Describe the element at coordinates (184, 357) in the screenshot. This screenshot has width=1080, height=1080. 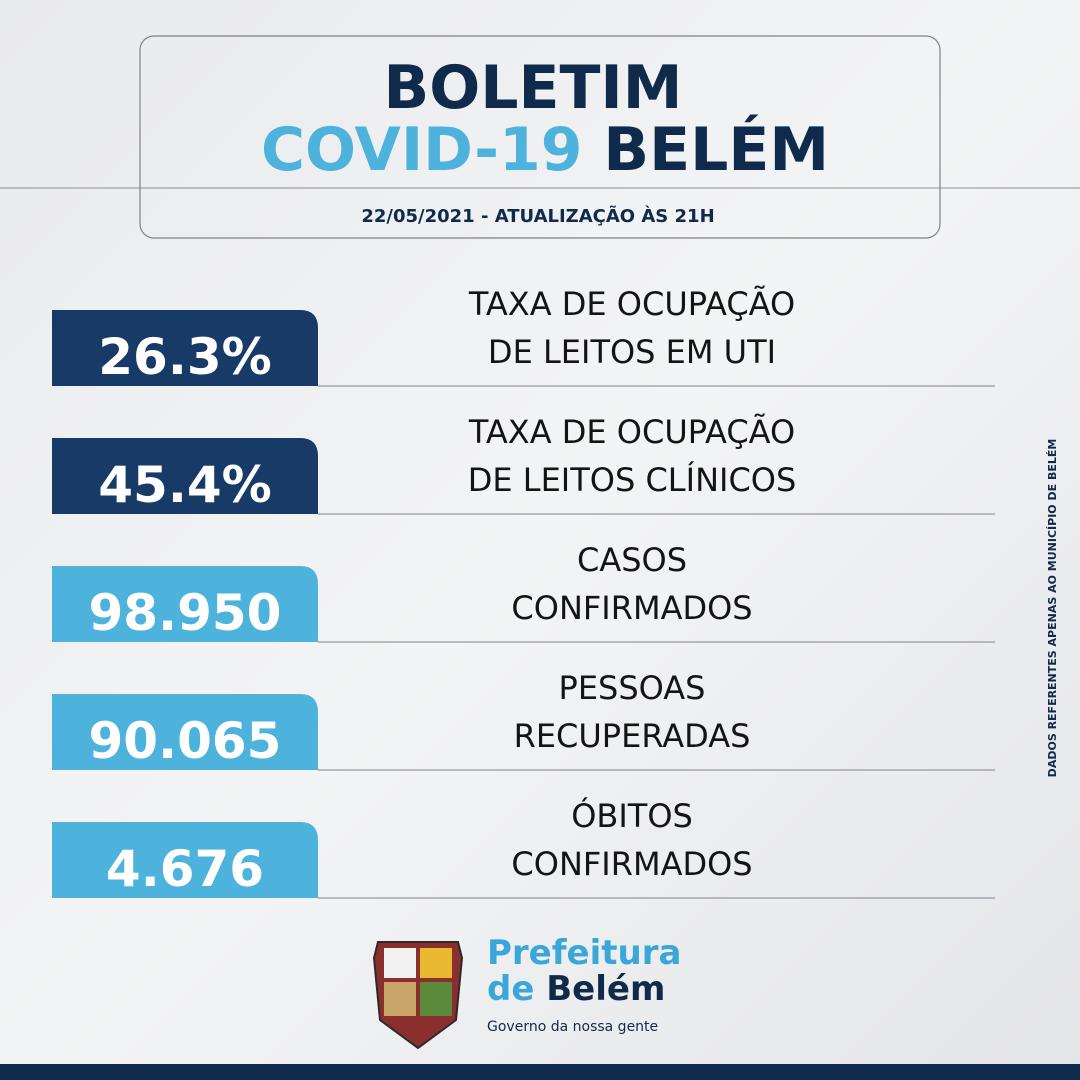
I see `stat-value: 26.3%` at that location.